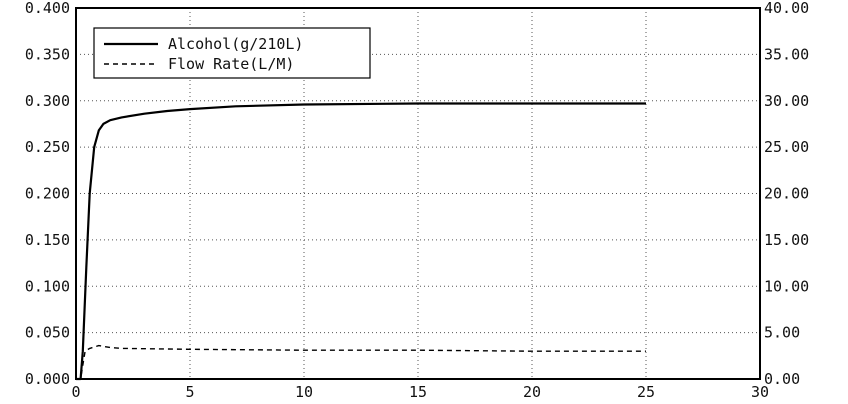 This screenshot has height=404, width=848. What do you see at coordinates (760, 392) in the screenshot?
I see `x-tick-label: 30` at bounding box center [760, 392].